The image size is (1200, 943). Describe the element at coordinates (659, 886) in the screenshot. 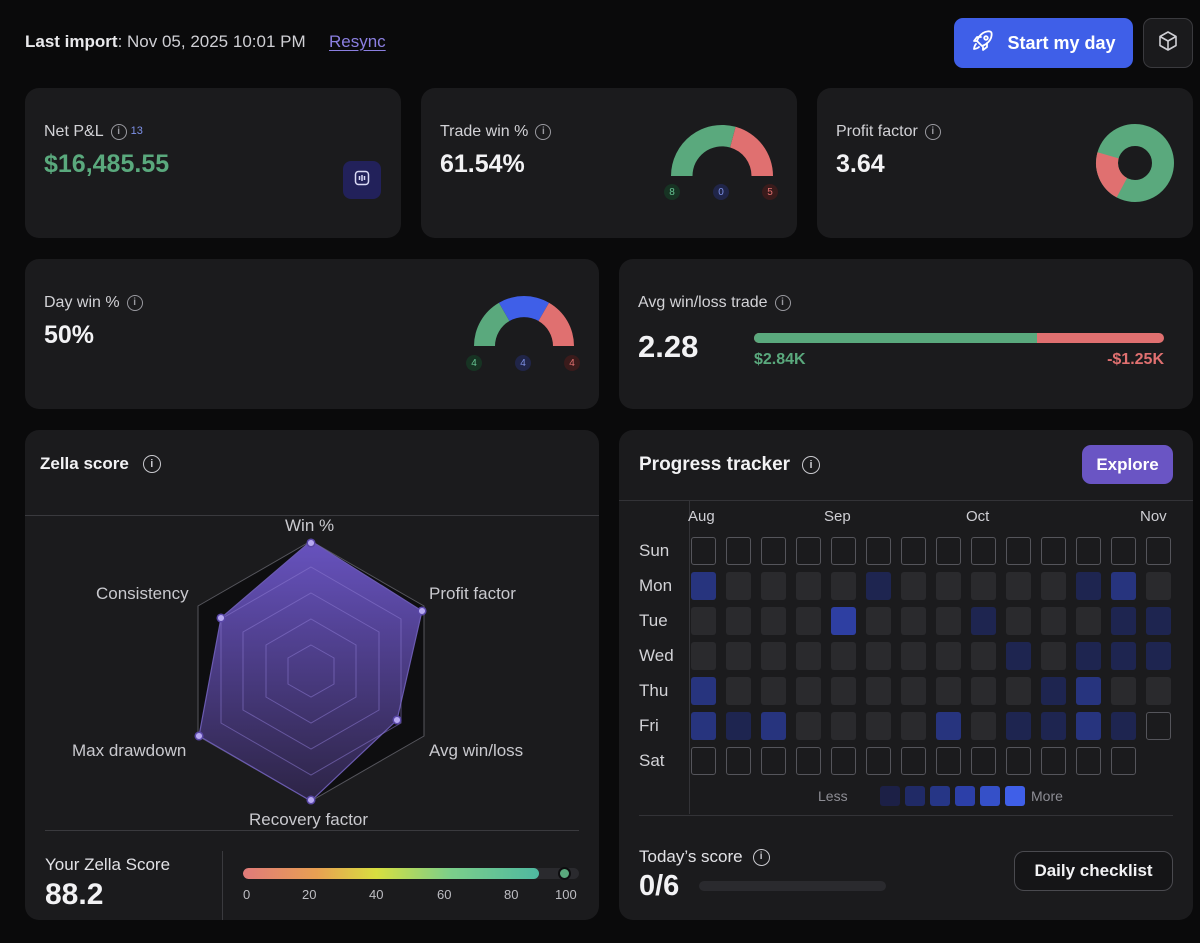

I see `todays-score-value: 0/6` at that location.